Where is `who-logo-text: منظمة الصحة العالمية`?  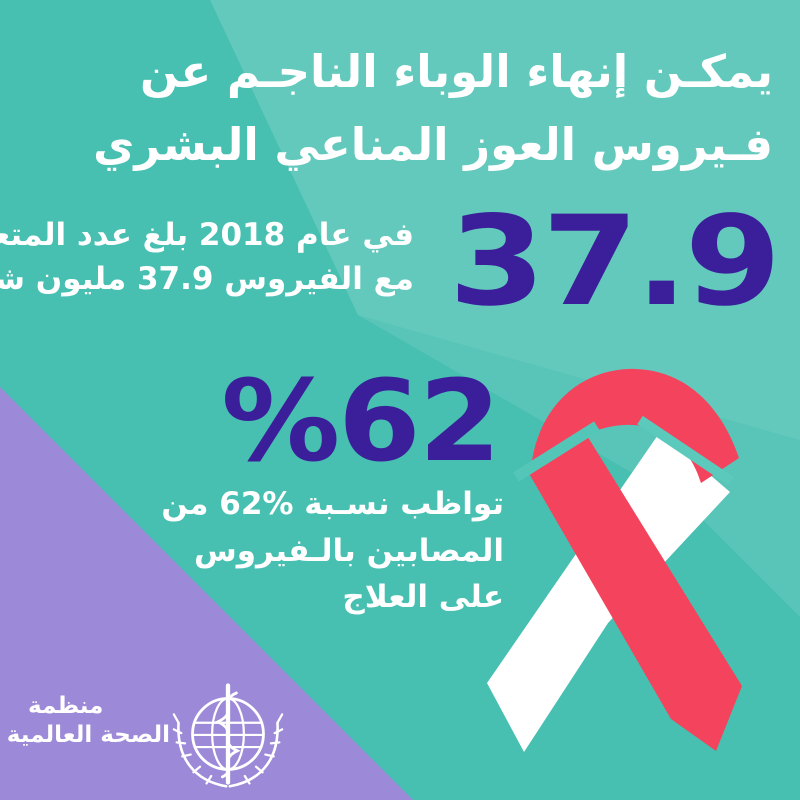 who-logo-text: منظمة الصحة العالمية is located at coordinates (88, 721).